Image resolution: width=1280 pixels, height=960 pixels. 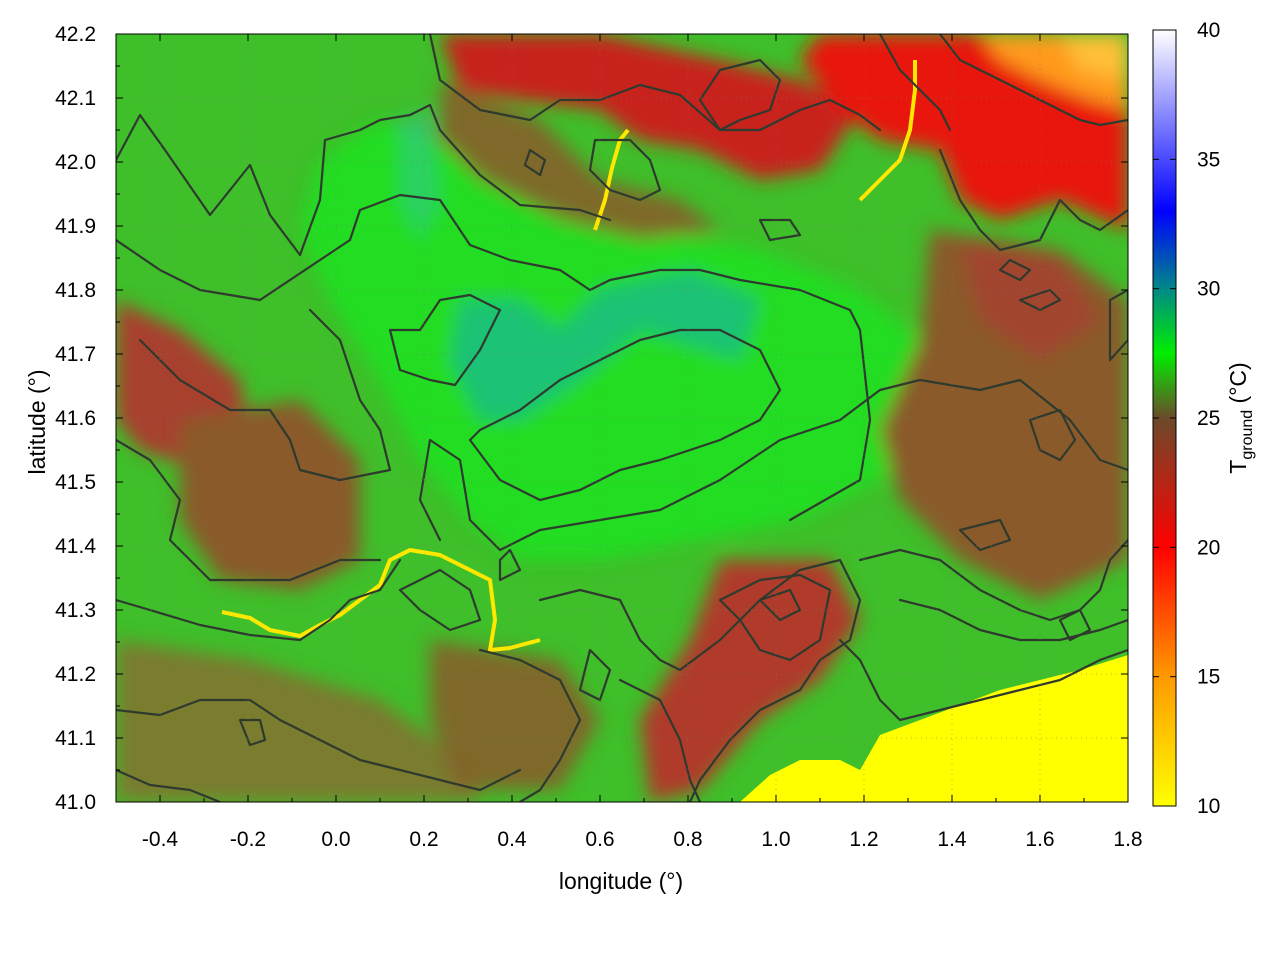 I want to click on x-tick-label: 0.0, so click(x=335, y=839).